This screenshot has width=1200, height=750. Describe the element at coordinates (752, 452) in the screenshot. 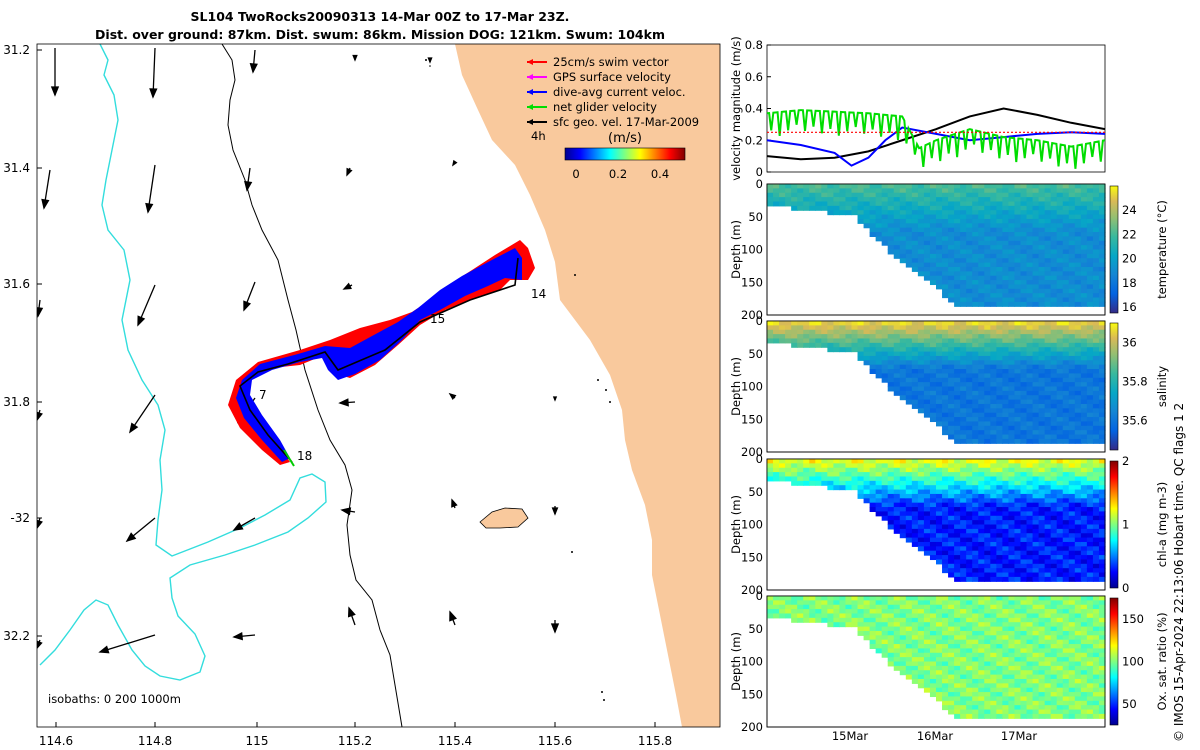

I see `depth-tick-label: 200` at that location.